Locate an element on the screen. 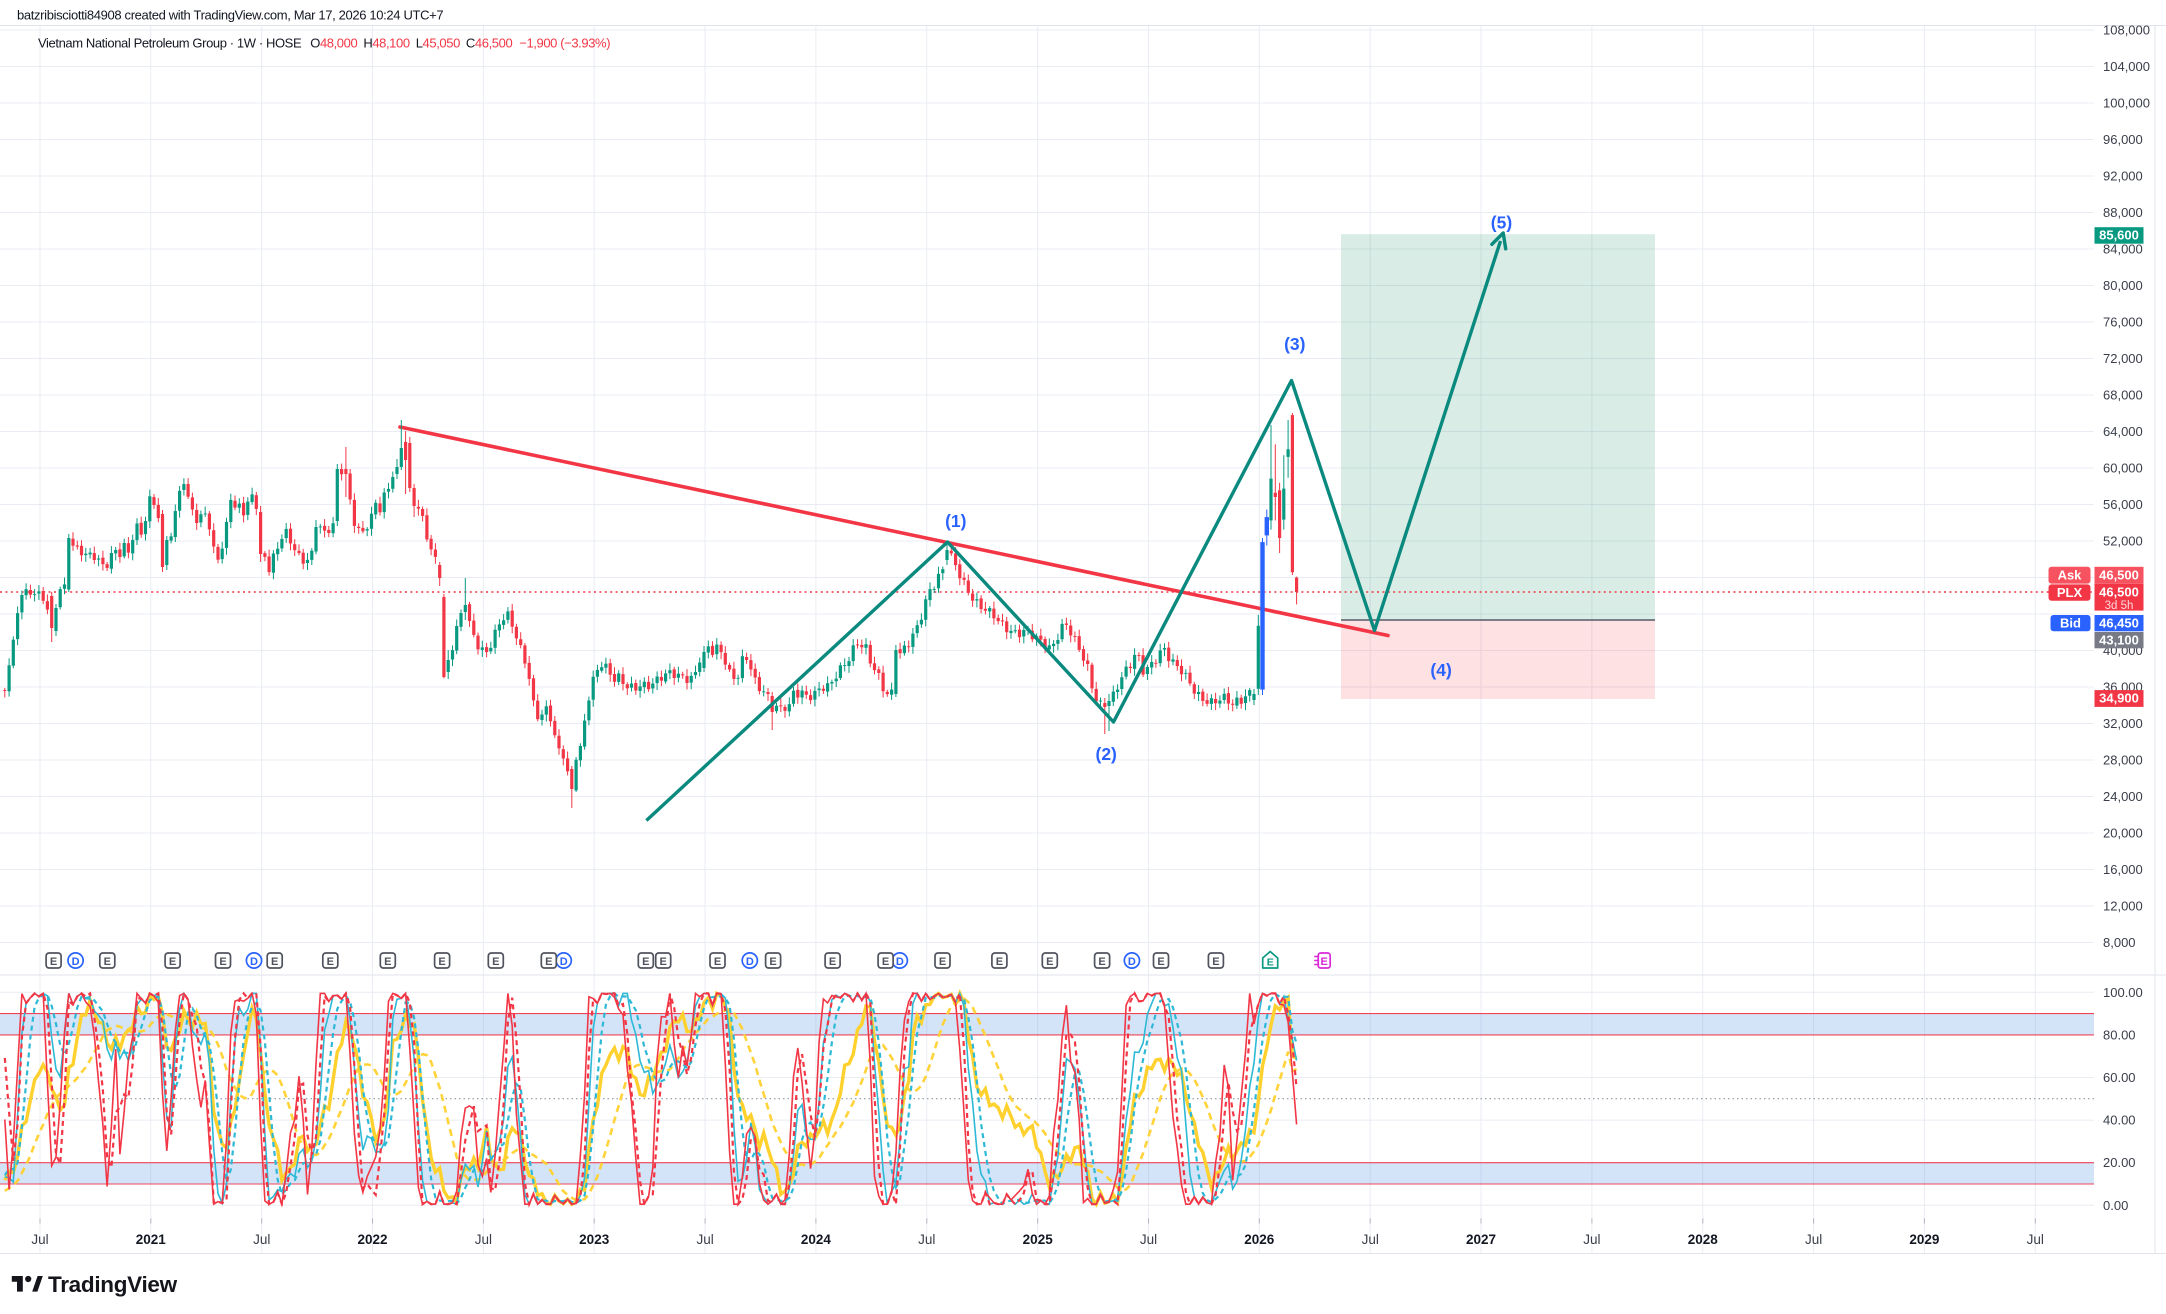  svg-text: (5) is located at coordinates (1501, 223).